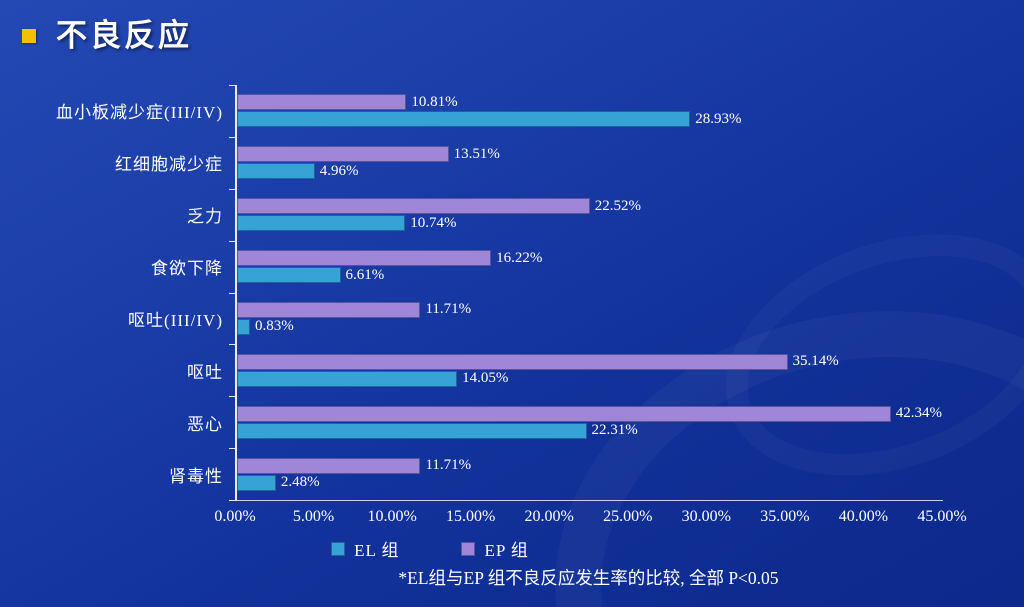 Image resolution: width=1024 pixels, height=607 pixels. Describe the element at coordinates (589, 154) in the screenshot. I see `bar-line: 13.51%` at that location.